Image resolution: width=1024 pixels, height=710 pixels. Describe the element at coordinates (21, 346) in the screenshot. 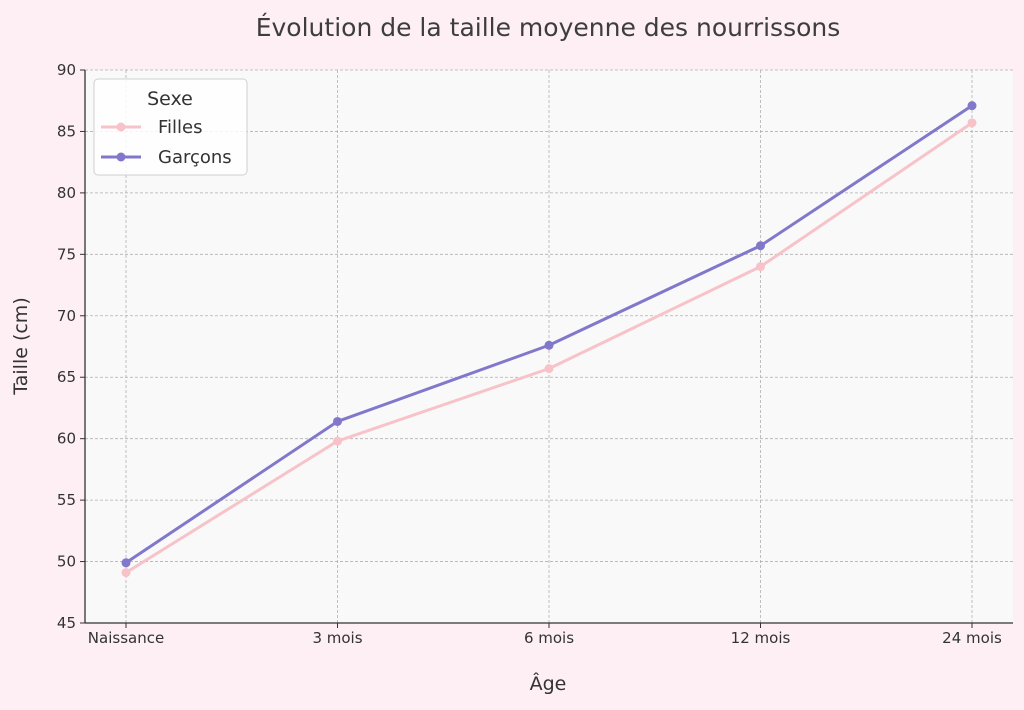

I see `y-axis-label: Taille (cm)` at that location.